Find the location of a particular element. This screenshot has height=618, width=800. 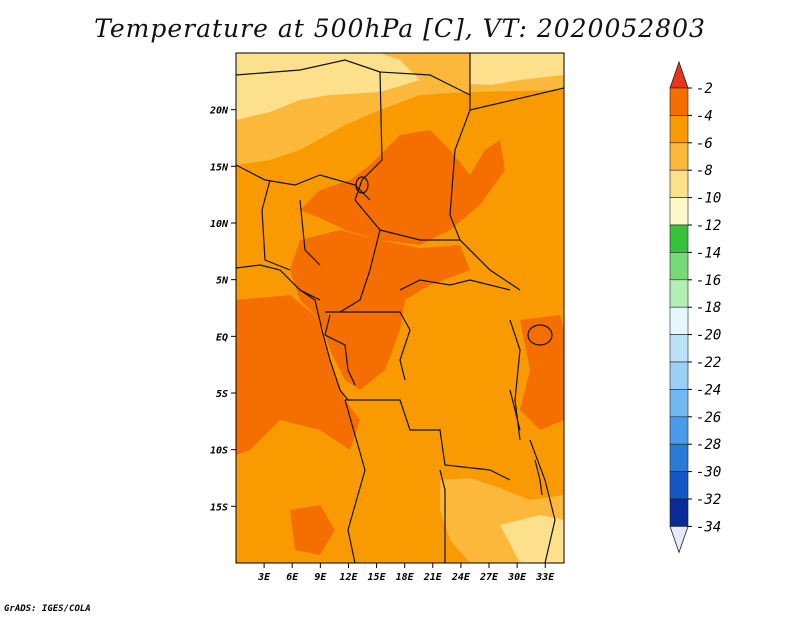

y-tick-label: 5N is located at coordinates (222, 281).